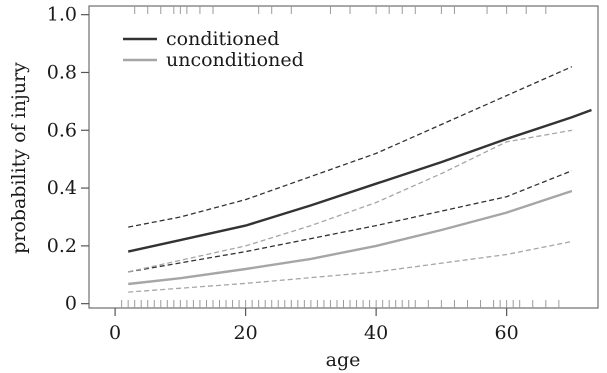  Describe the element at coordinates (115, 333) in the screenshot. I see `x-tick-label-0: 0` at that location.